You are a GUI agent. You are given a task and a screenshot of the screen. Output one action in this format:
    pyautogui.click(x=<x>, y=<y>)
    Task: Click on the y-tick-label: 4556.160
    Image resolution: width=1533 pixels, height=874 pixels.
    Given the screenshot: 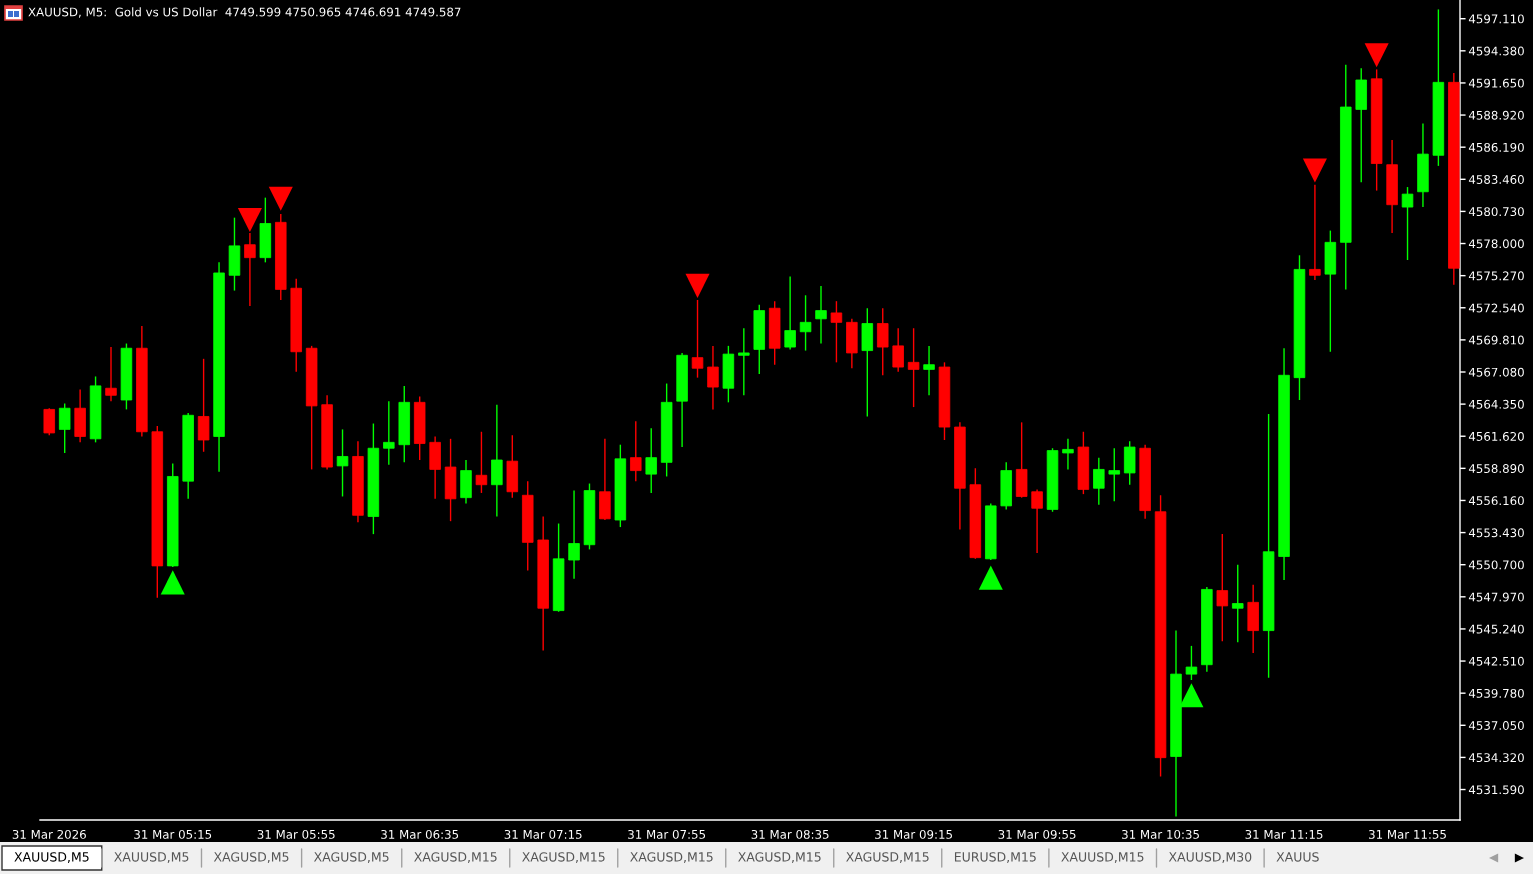 What is the action you would take?
    pyautogui.click(x=1496, y=501)
    